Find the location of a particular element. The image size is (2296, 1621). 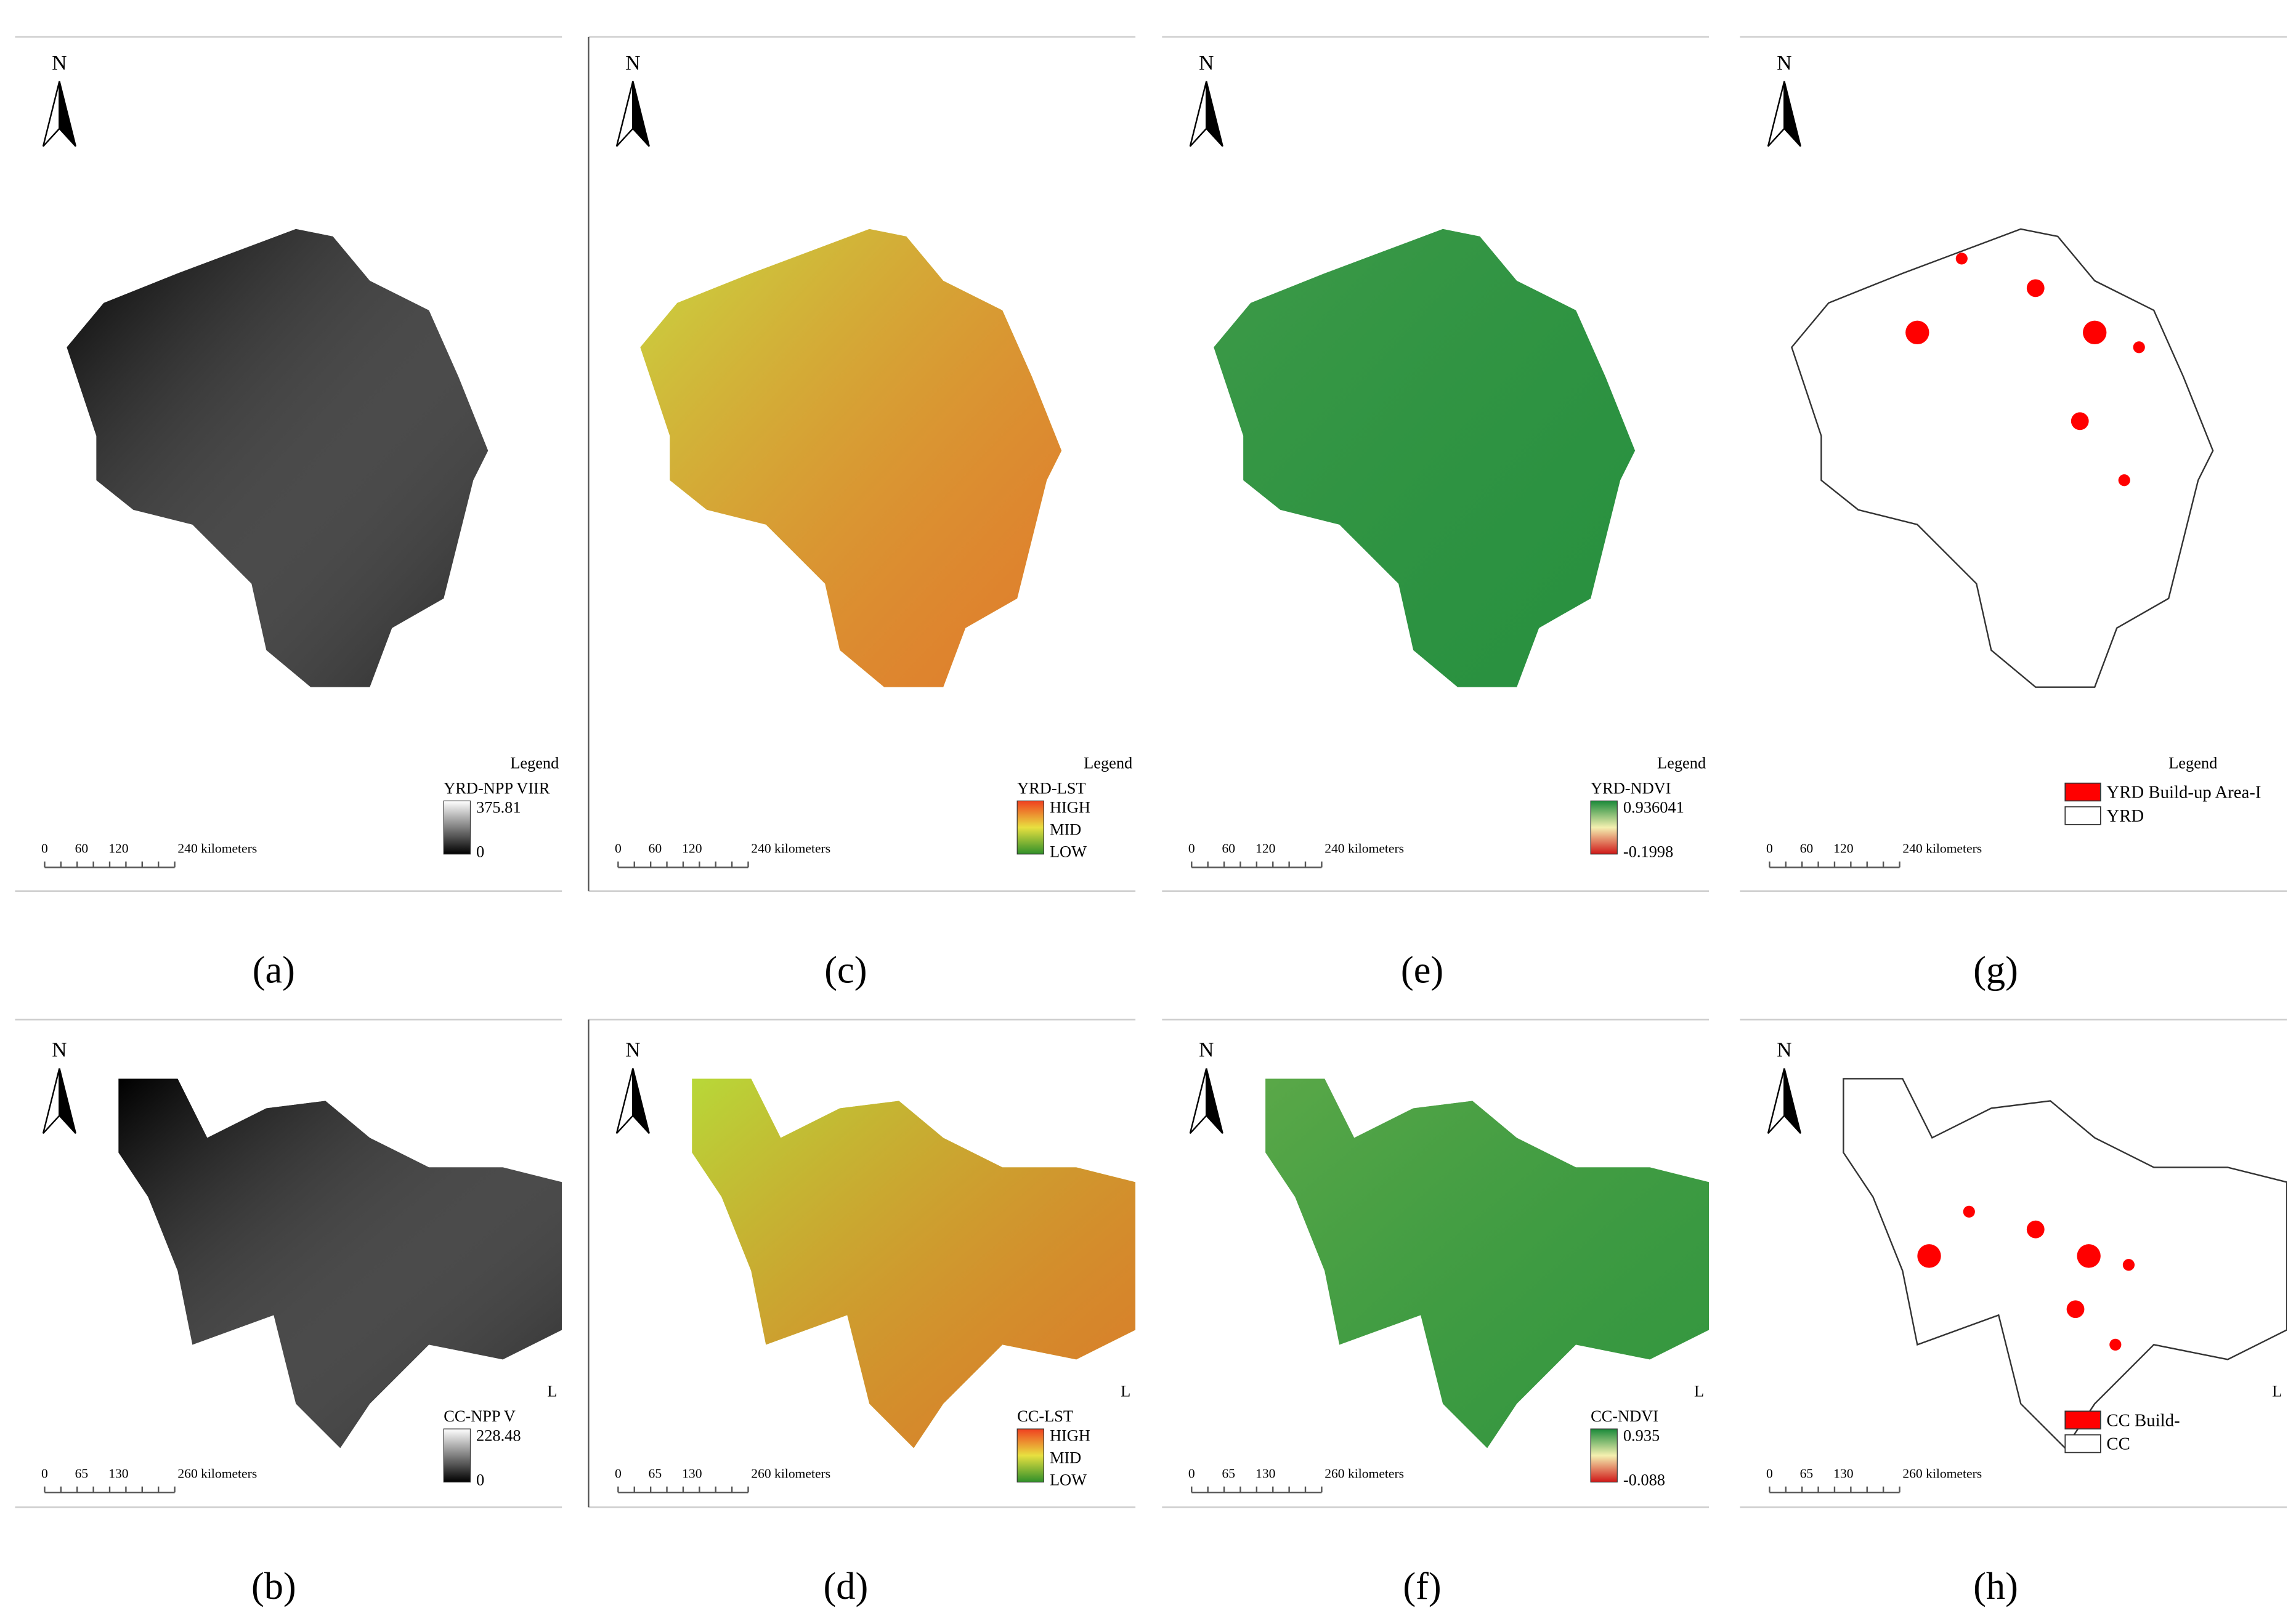

legend-layer: YRD-LST is located at coordinates (1051, 787).